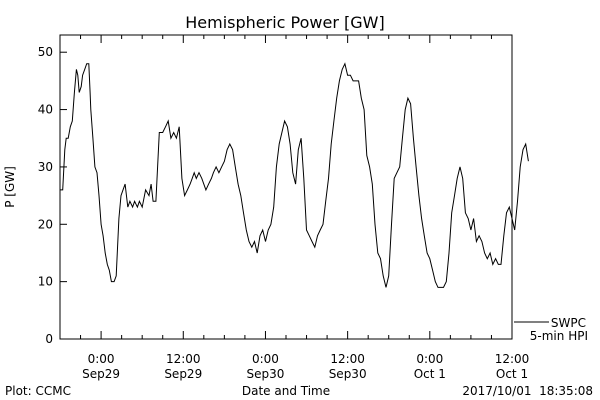  What do you see at coordinates (45, 282) in the screenshot?
I see `y-tick-label: 10` at bounding box center [45, 282].